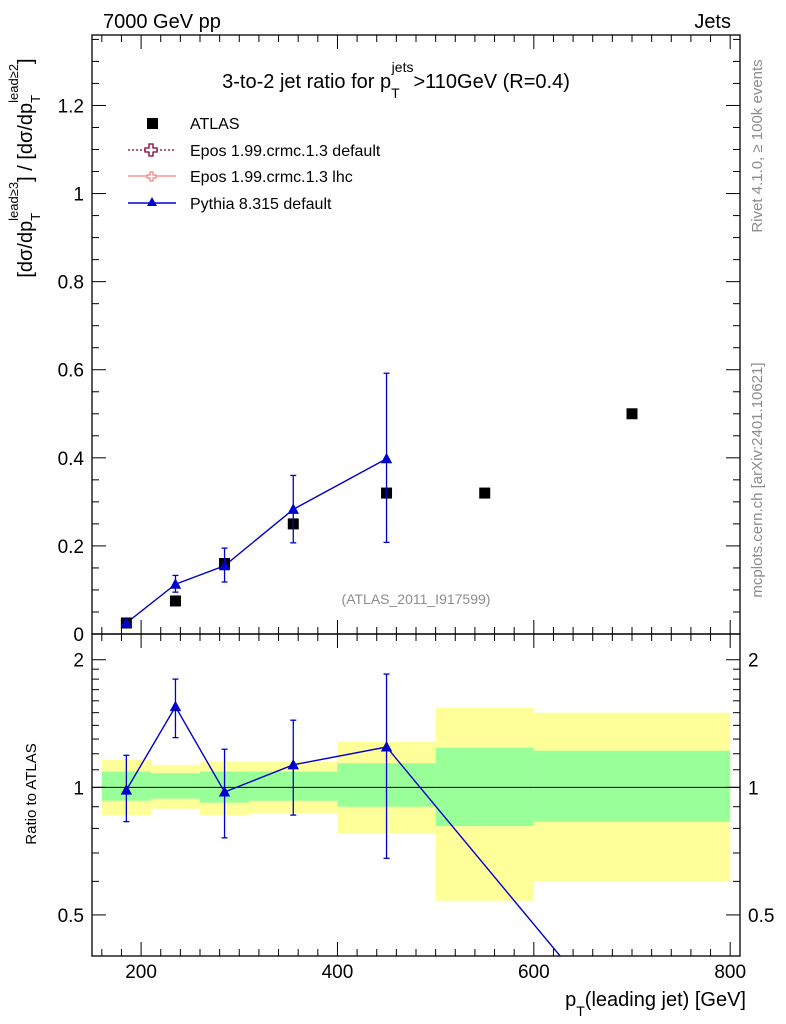  What do you see at coordinates (78, 661) in the screenshot?
I see `ratio-y-tick-label: 2` at bounding box center [78, 661].